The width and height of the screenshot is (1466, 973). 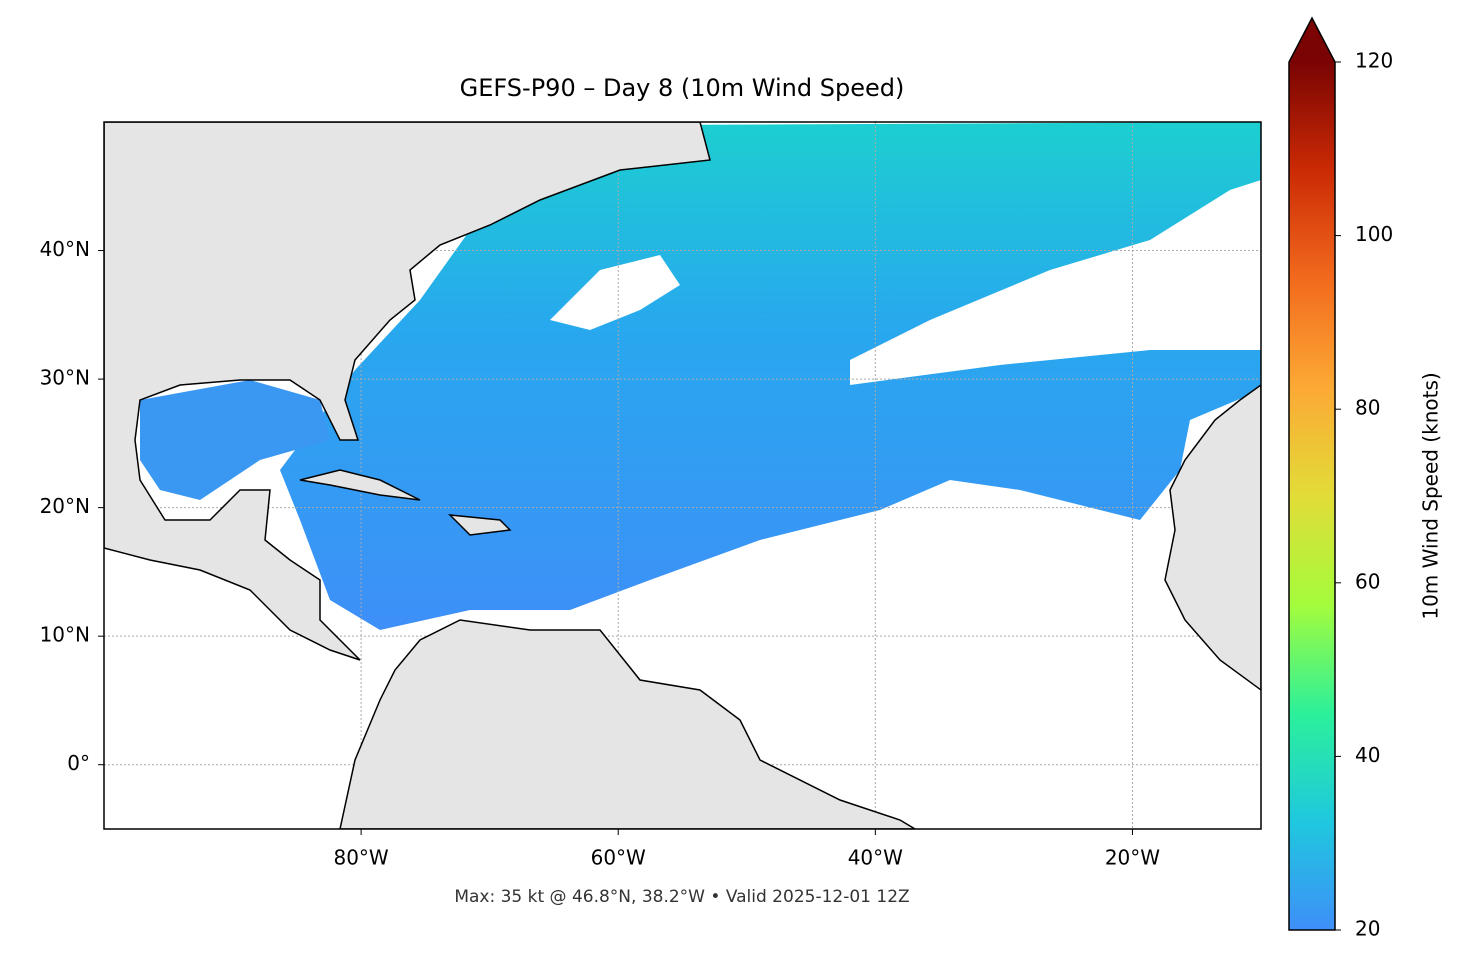 I want to click on colorbar-tick-label: 60, so click(x=1367, y=581).